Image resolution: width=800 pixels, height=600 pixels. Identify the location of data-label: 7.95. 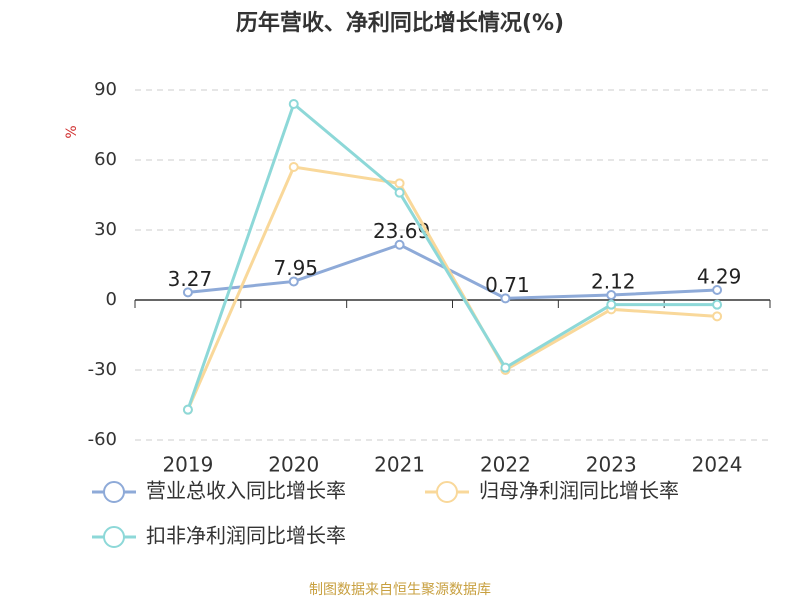
(295, 268).